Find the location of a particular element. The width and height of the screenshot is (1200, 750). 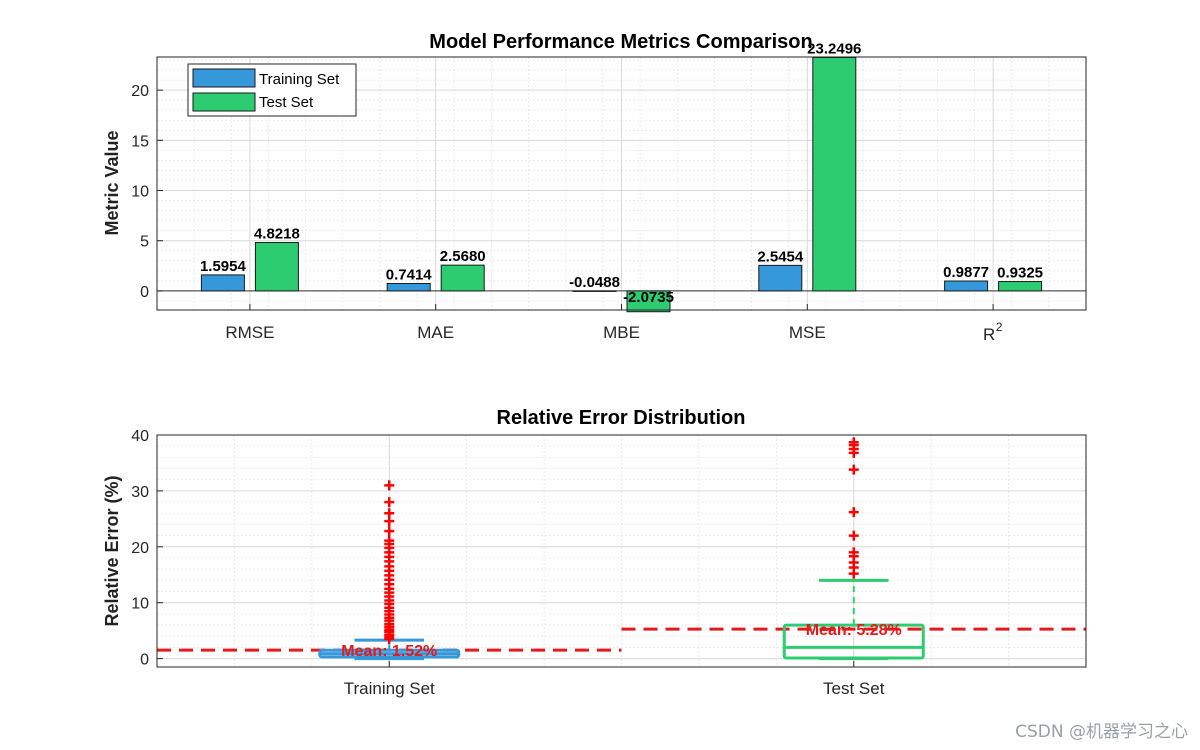

bar-value-label: 4.8218 is located at coordinates (277, 234).